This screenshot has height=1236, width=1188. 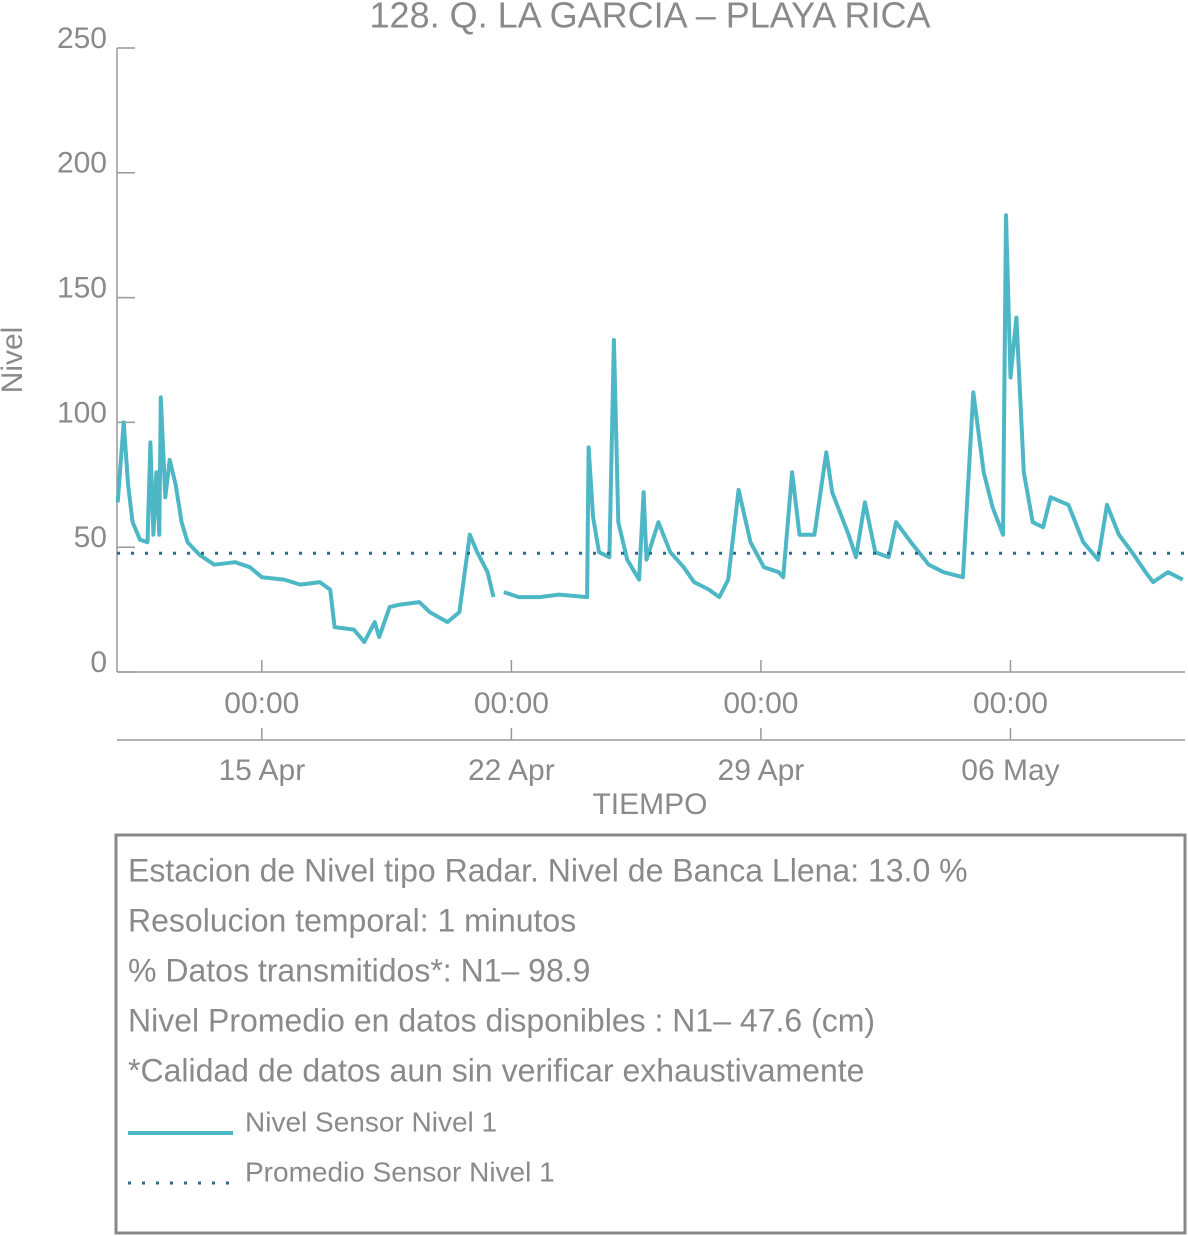 What do you see at coordinates (359, 970) in the screenshot?
I see `info-line: % Datos transmitidos*: N1– 98.9` at bounding box center [359, 970].